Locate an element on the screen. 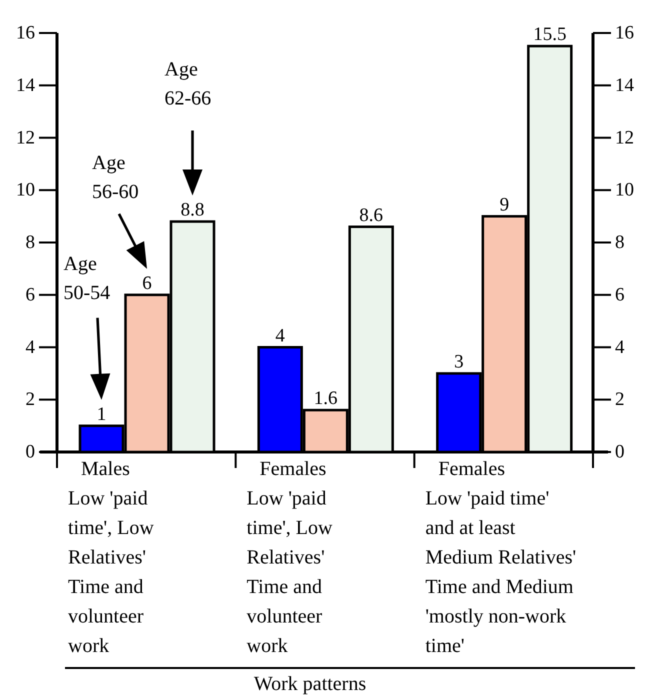 The width and height of the screenshot is (649, 700). y2-tick-label: 14 is located at coordinates (624, 85).